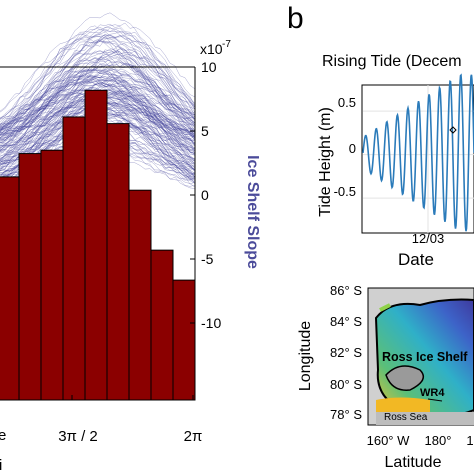 Image resolution: width=474 pixels, height=474 pixels. I want to click on ross-map: Ross Ice Shelf WR4 Ross Sea, so click(420, 356).